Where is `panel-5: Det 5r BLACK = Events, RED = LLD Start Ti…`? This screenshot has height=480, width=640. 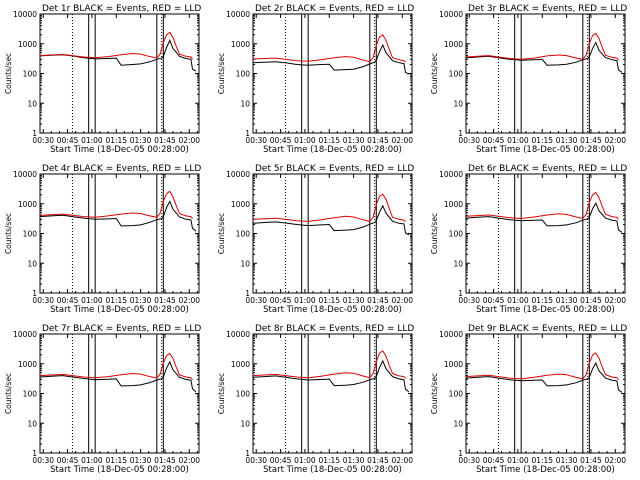 panel-5: Det 5r BLACK = Events, RED = LLD Start Ti… is located at coordinates (315, 239).